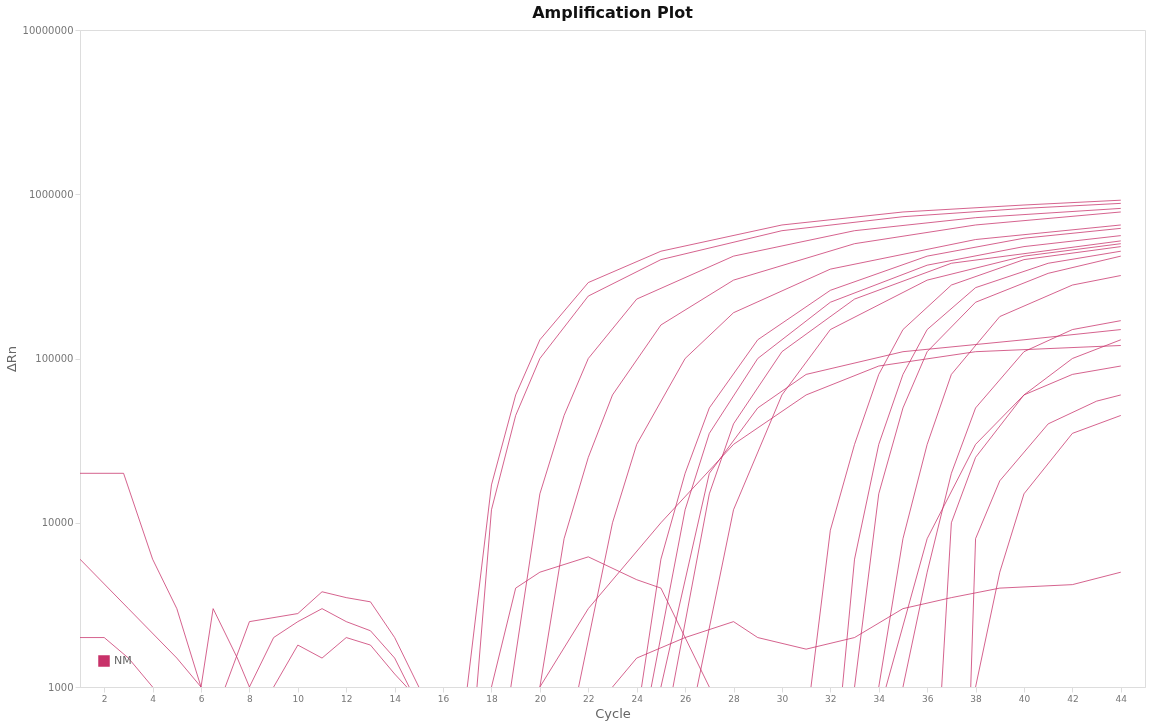  I want to click on y-tick-label: 100000, so click(54, 358).